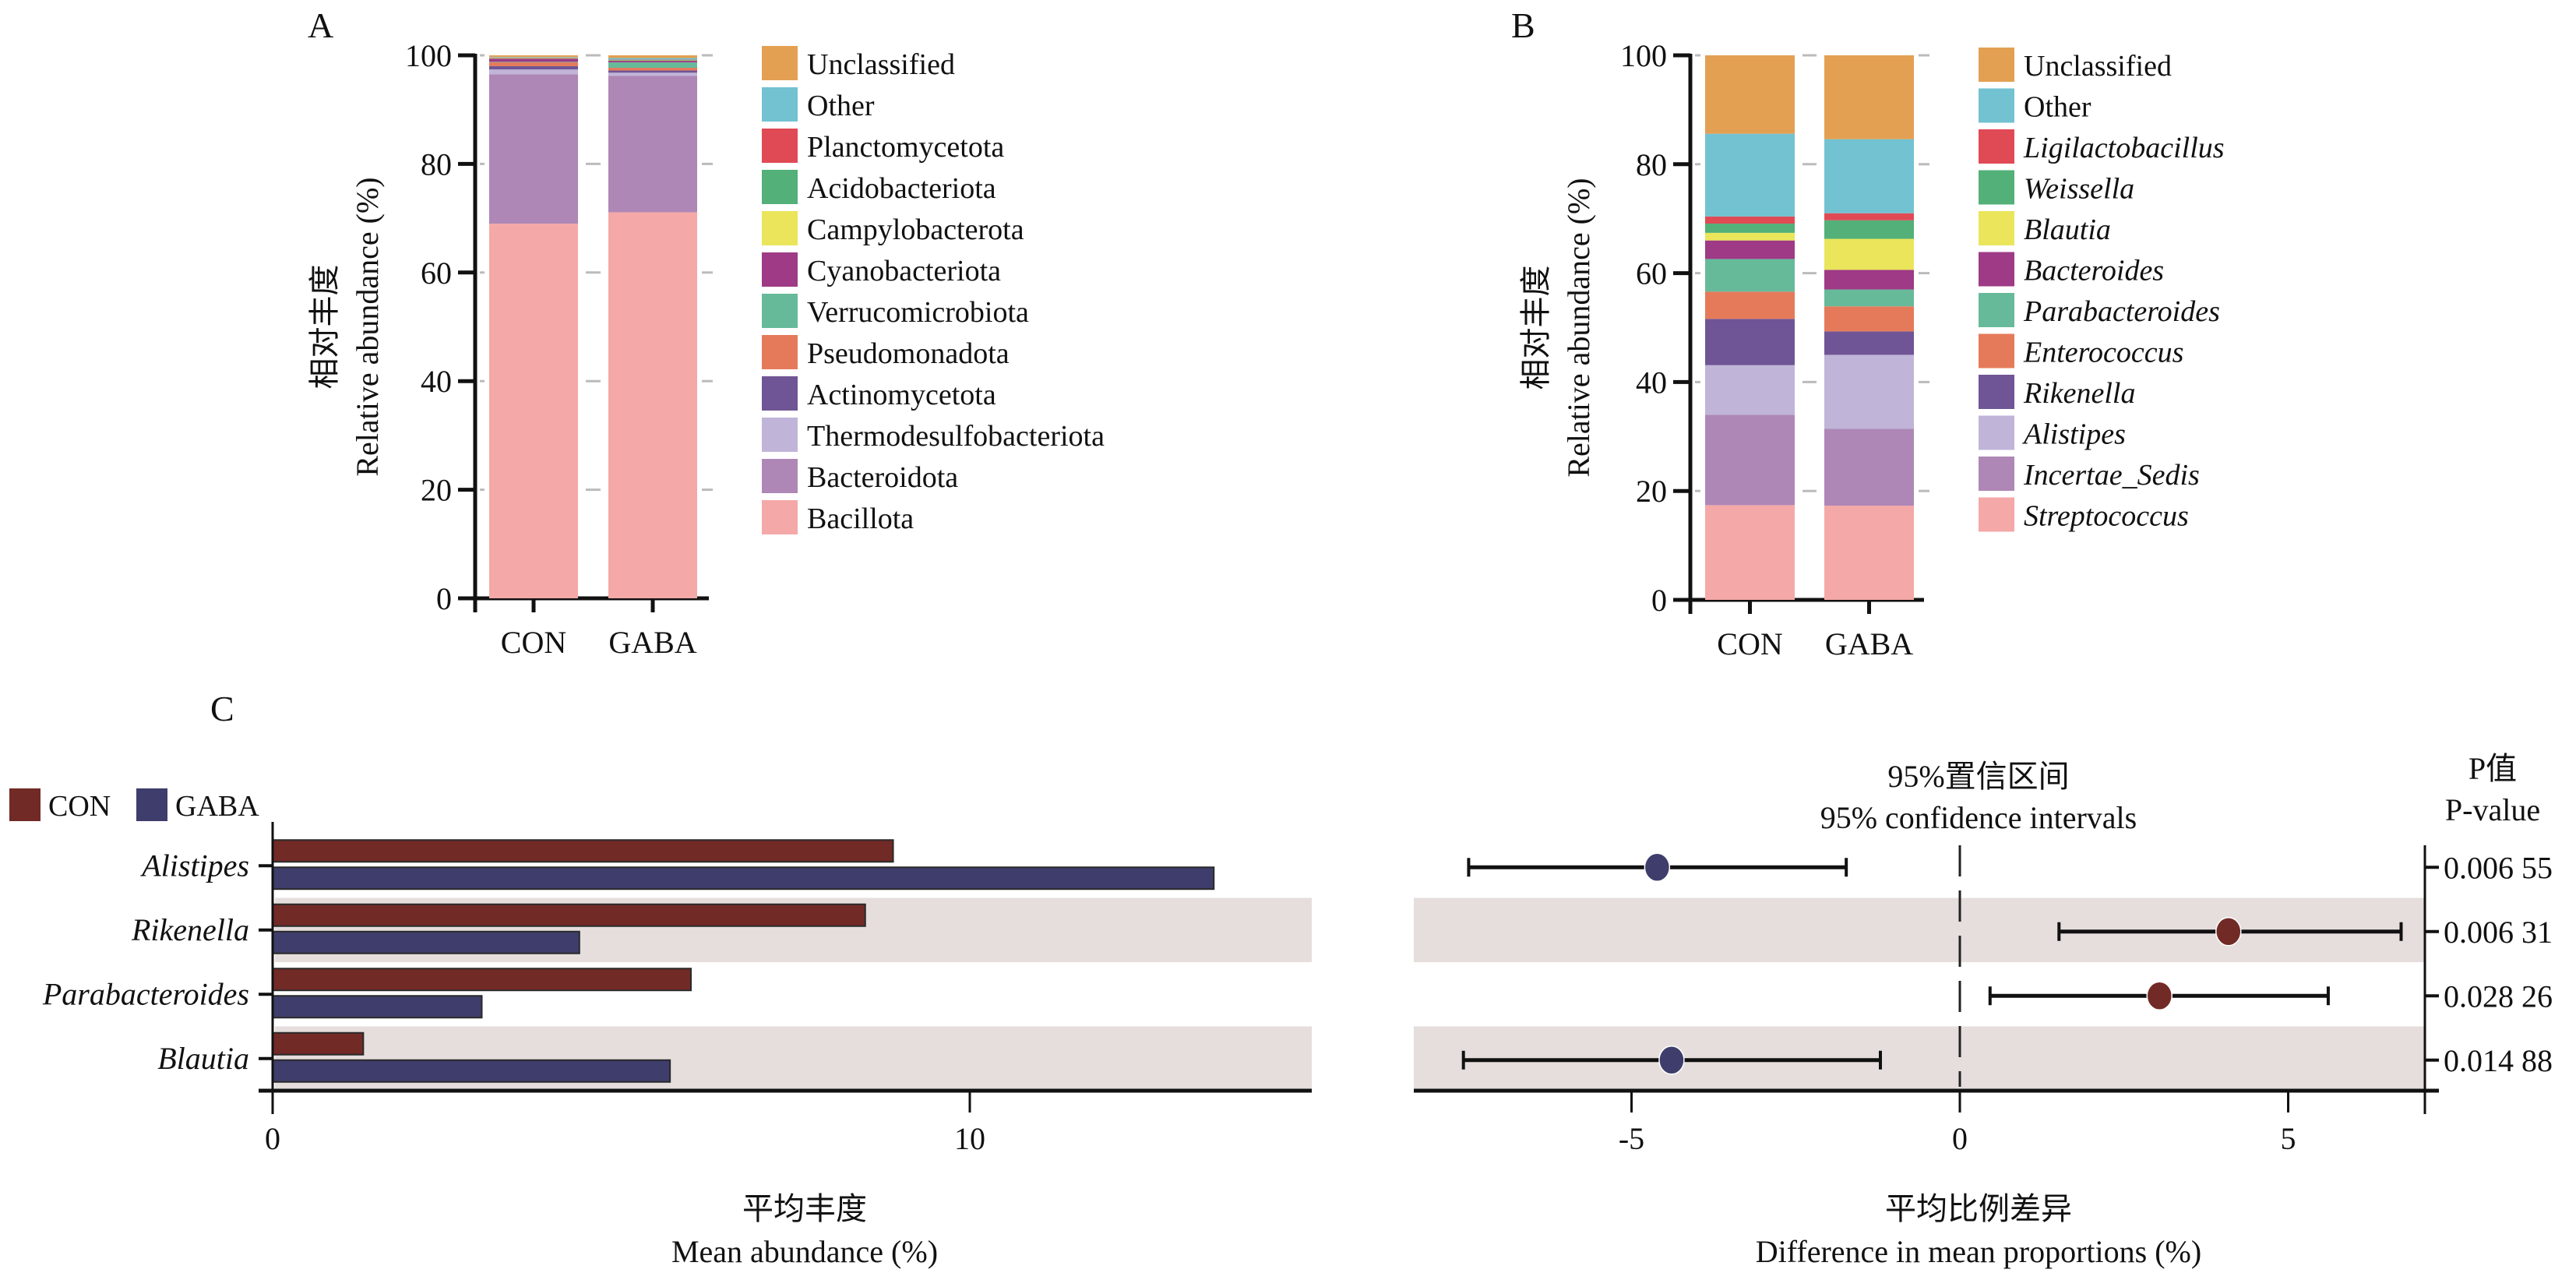  What do you see at coordinates (902, 395) in the screenshot?
I see `legend-label-actinomycetota: Actinomycetota` at bounding box center [902, 395].